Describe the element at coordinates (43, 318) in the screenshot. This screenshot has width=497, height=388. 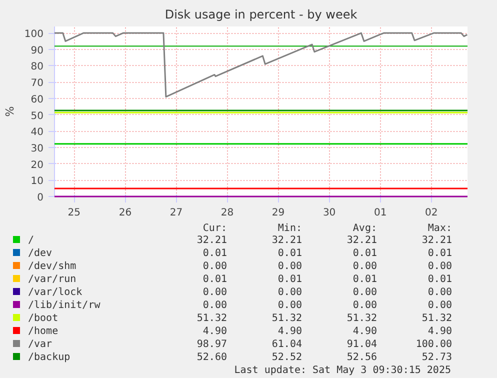
I see `legend-label: /boot` at that location.